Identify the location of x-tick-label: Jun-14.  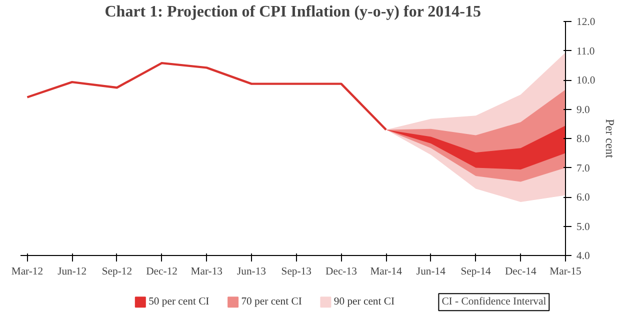
(431, 272).